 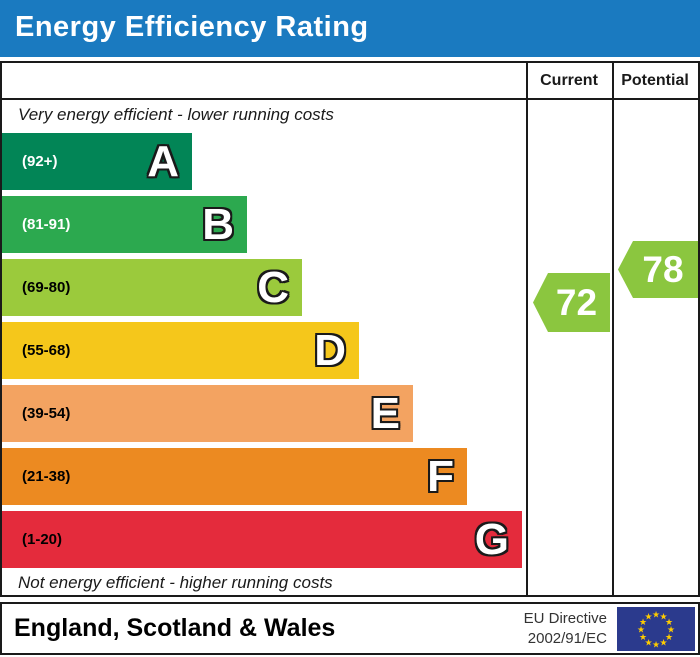 What do you see at coordinates (234, 476) in the screenshot?
I see `band-f: (21-38) F` at bounding box center [234, 476].